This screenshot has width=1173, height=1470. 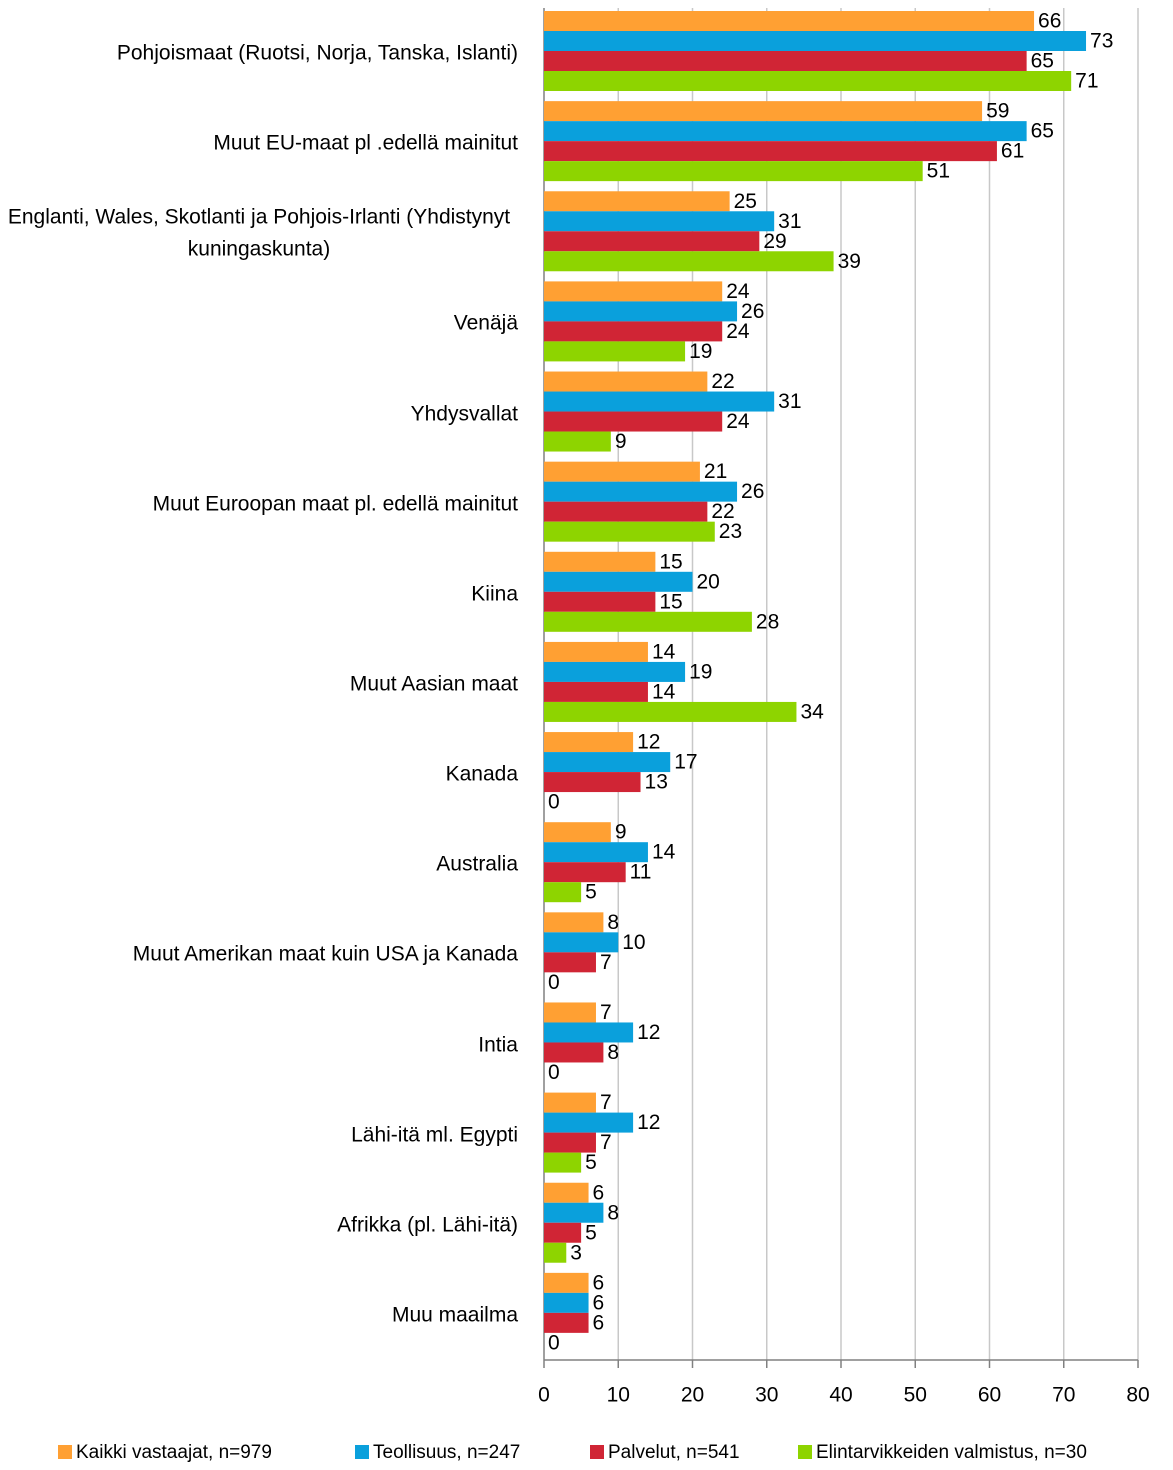 I want to click on y-tick-label: Australia, so click(x=477, y=864).